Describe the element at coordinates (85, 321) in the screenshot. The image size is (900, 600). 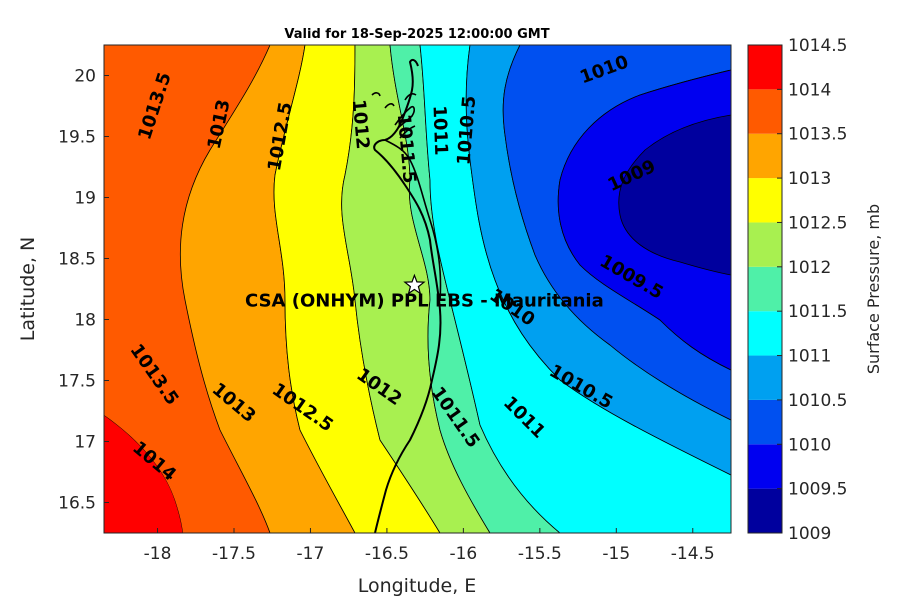
I see `y-tick-label: 18` at that location.